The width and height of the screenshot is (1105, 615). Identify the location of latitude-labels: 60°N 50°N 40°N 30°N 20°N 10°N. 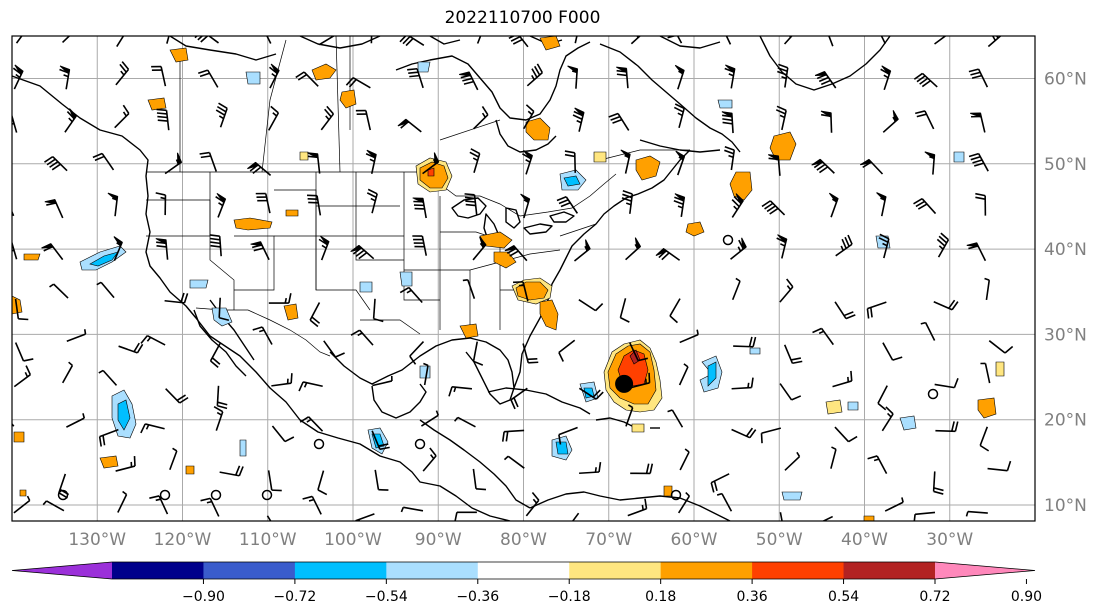
(1065, 293).